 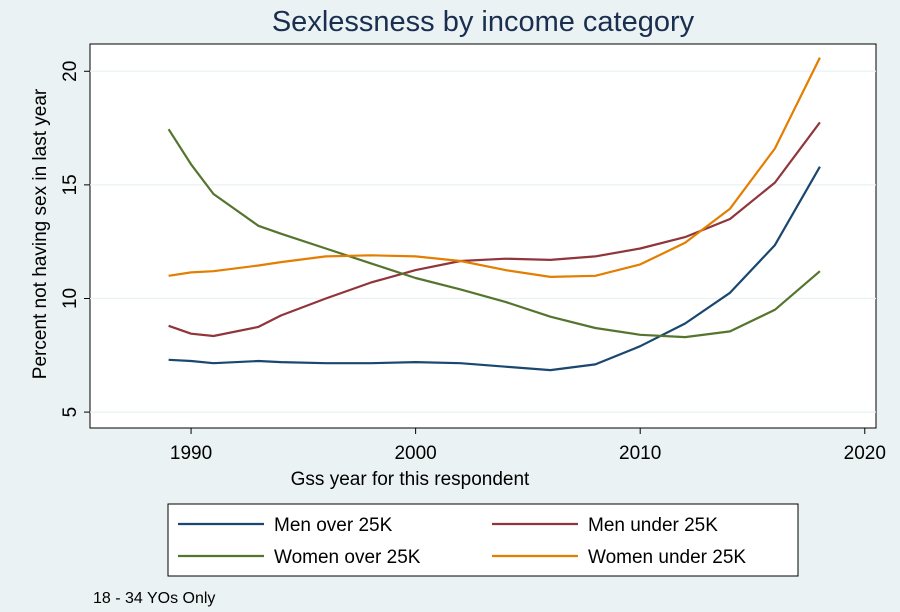 I want to click on legend-label: Men over 25K, so click(x=333, y=525).